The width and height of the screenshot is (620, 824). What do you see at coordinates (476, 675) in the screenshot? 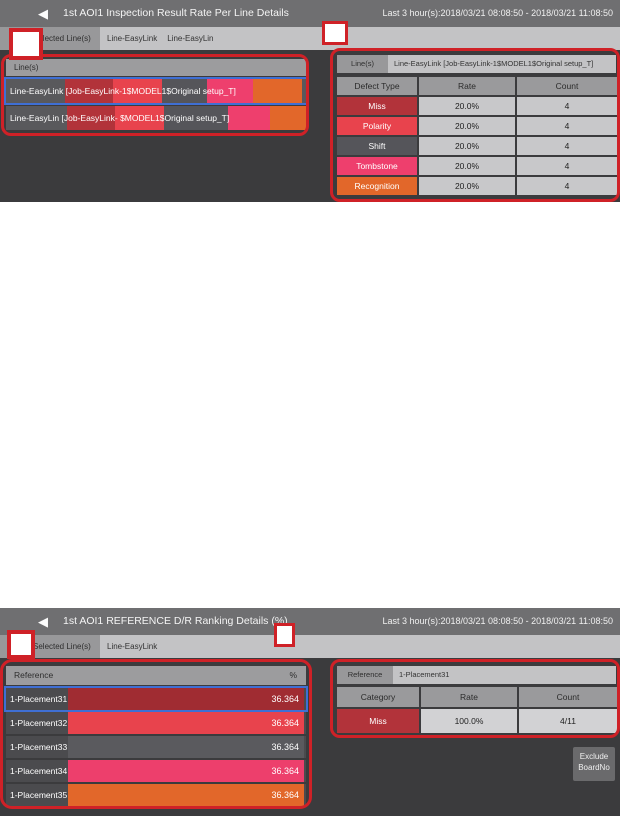
I see `reference-detail-tabbar: Reference 1-Placement31` at bounding box center [476, 675].